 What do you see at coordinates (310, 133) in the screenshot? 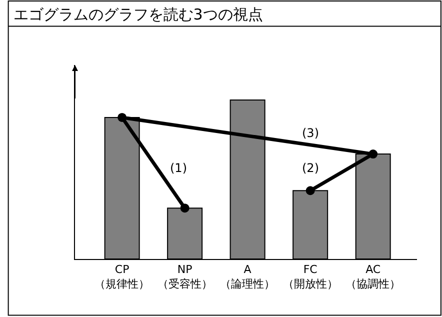
I see `annotation: (3)` at bounding box center [310, 133].